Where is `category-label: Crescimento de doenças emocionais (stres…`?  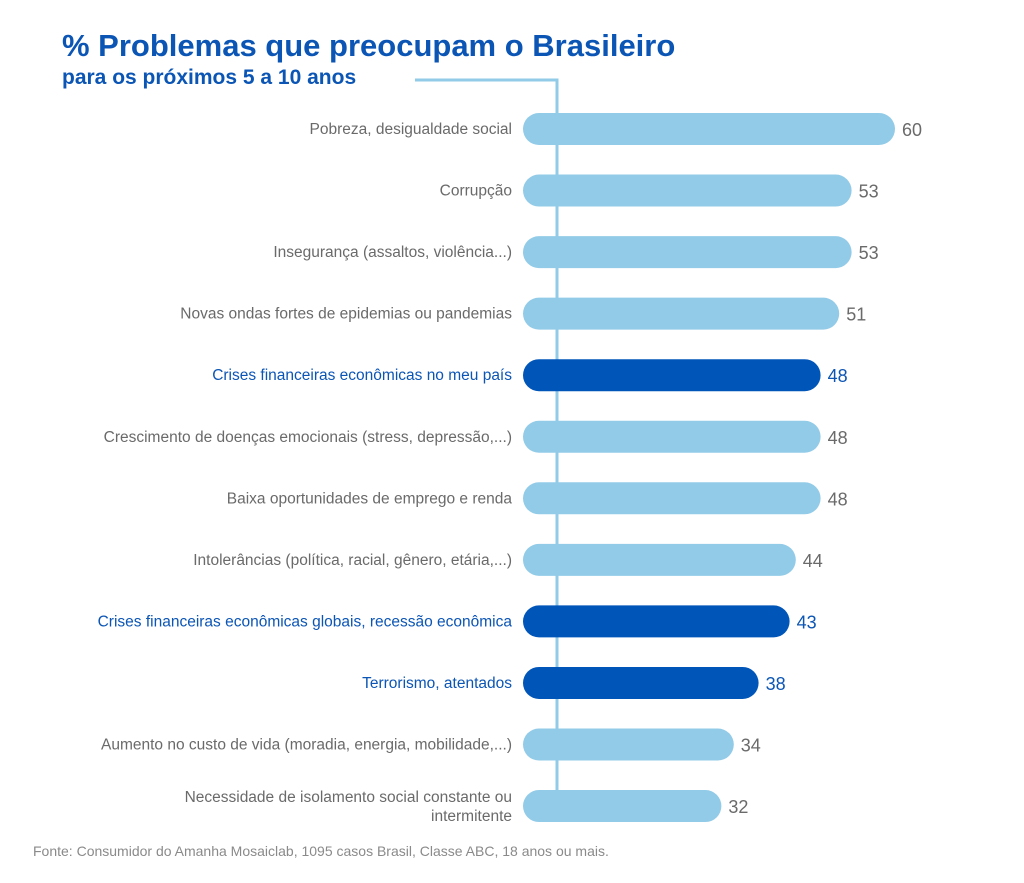
category-label: Crescimento de doenças emocionais (stres… is located at coordinates (308, 437).